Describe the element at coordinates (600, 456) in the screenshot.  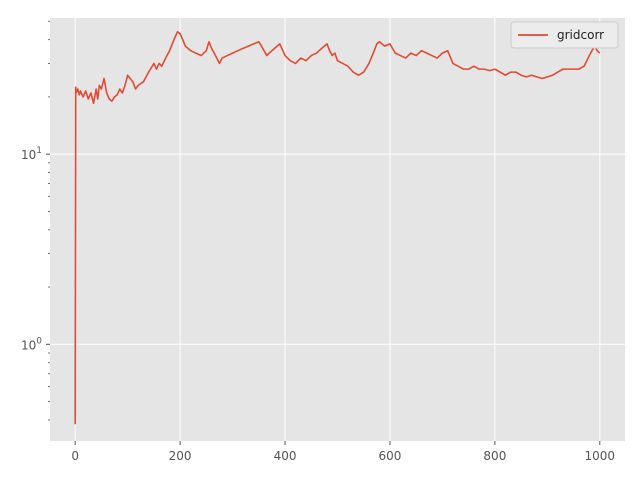
I see `x-tick-label: 1000` at that location.